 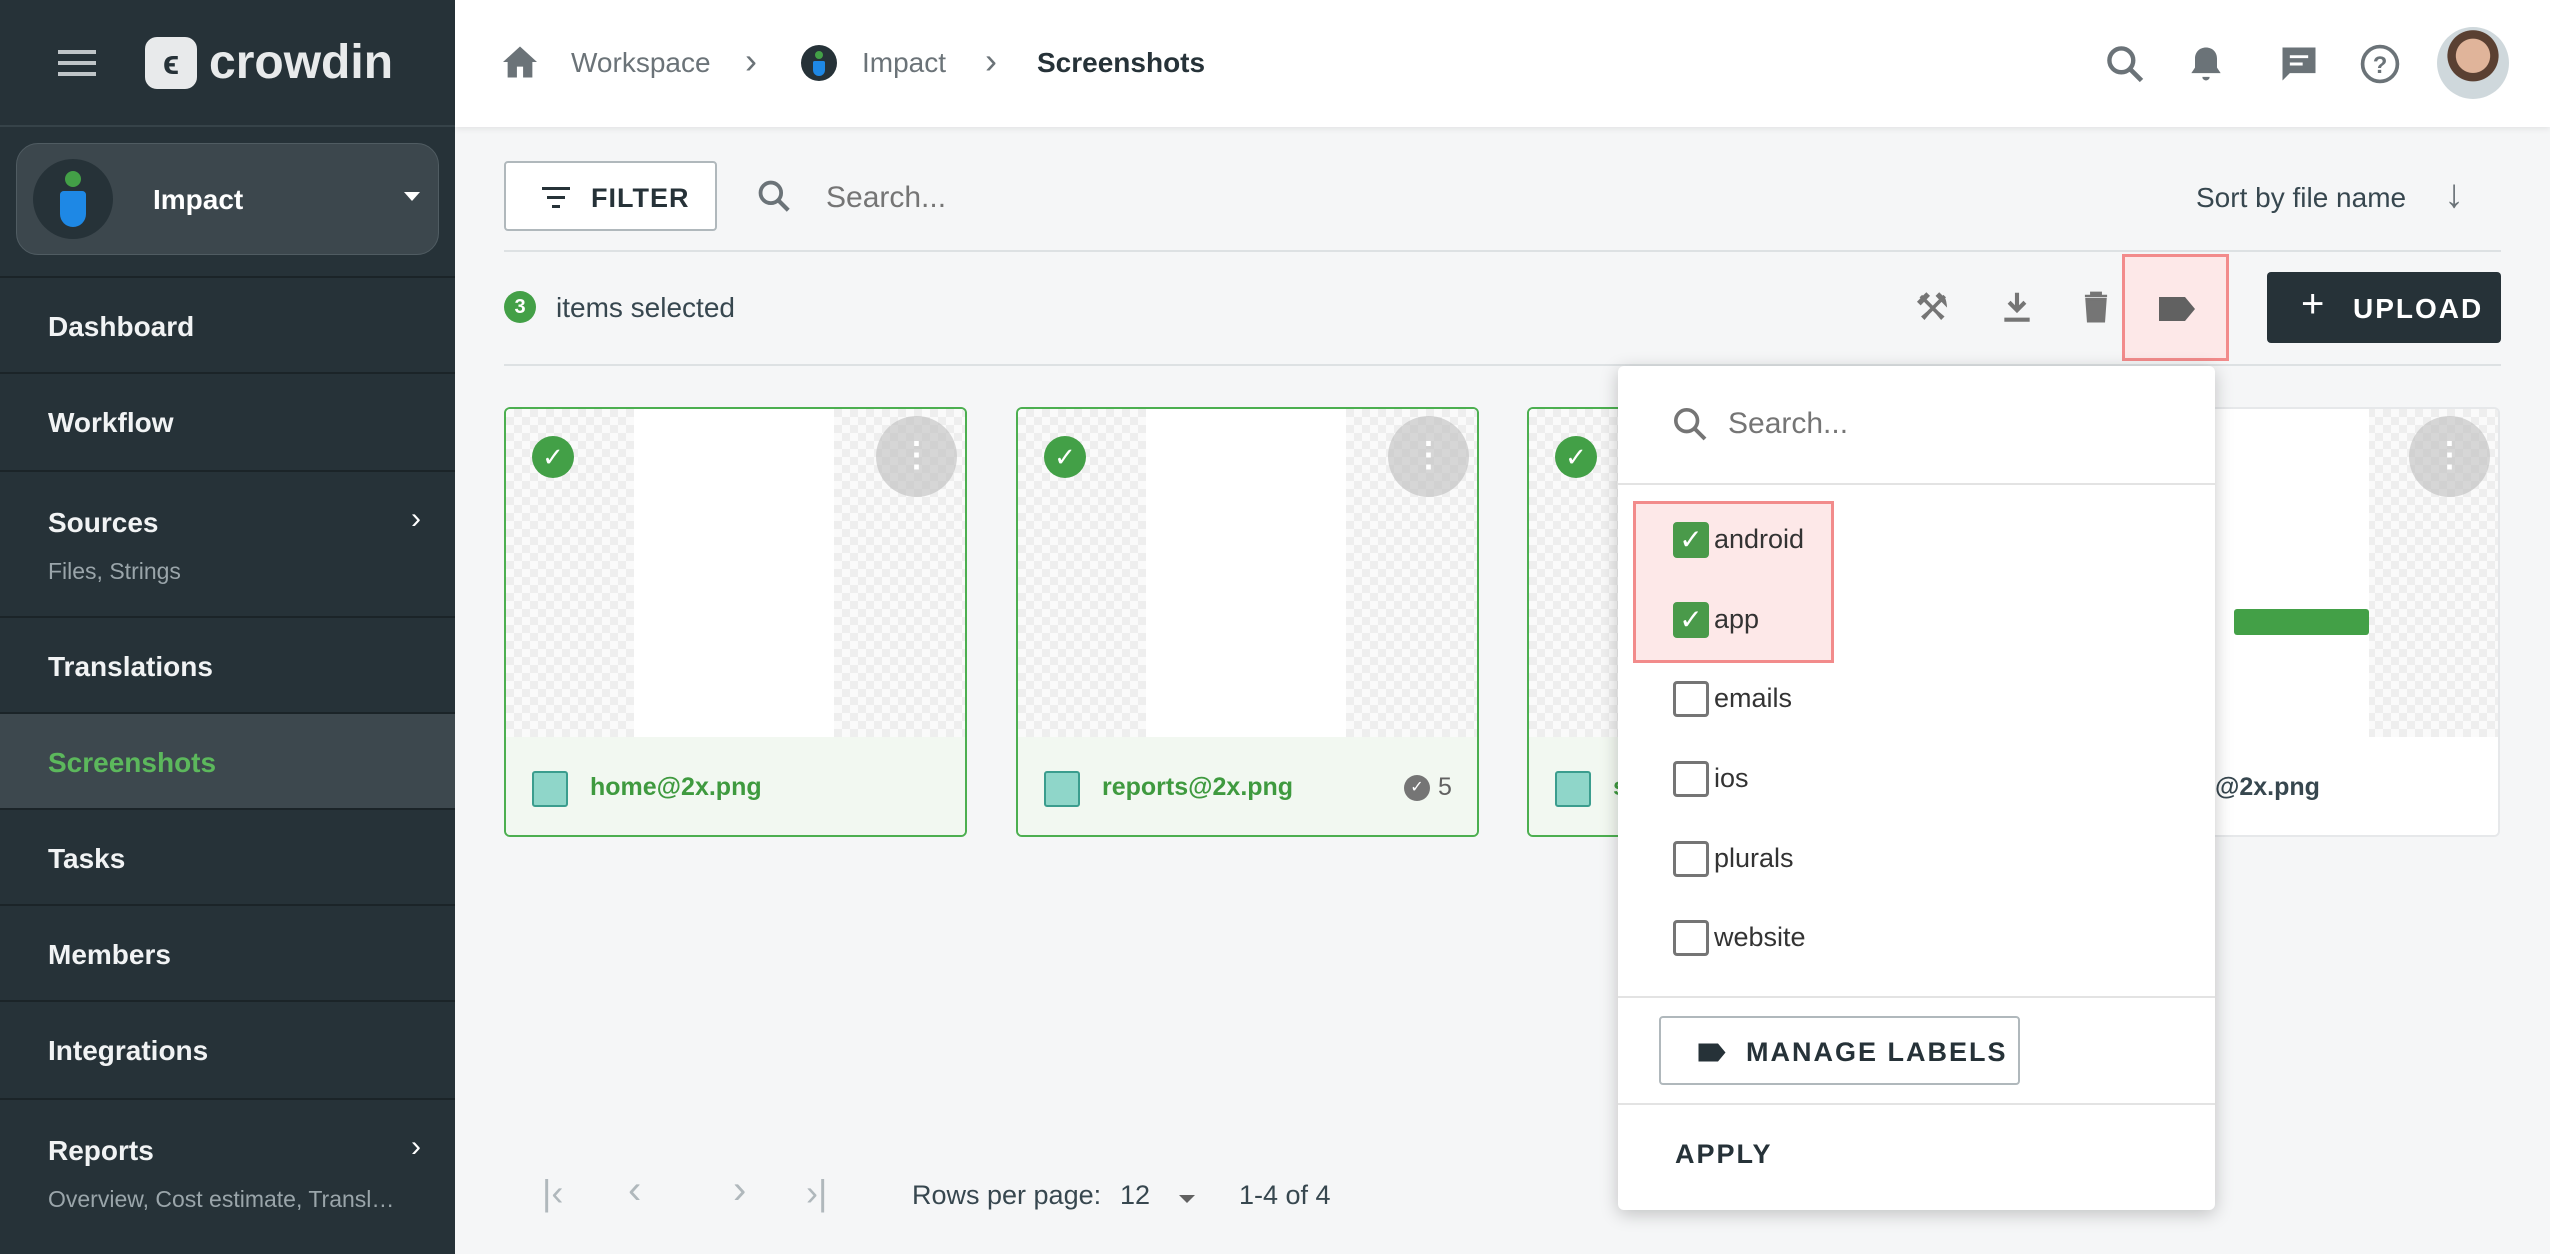 What do you see at coordinates (103, 522) in the screenshot?
I see `nav-label: Sources` at bounding box center [103, 522].